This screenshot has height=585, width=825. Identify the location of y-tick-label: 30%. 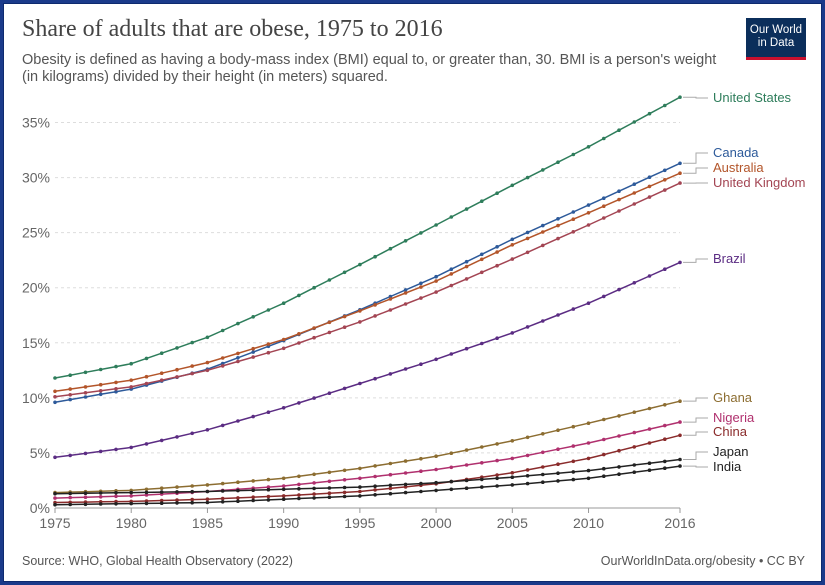
(36, 178).